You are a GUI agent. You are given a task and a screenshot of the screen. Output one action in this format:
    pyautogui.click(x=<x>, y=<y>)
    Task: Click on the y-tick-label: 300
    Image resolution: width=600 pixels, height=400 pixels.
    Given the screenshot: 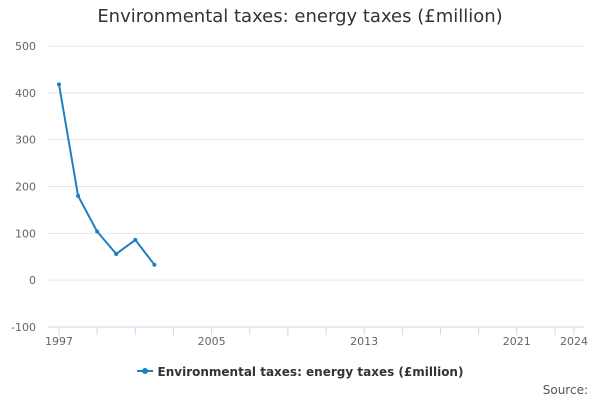 What is the action you would take?
    pyautogui.click(x=25, y=140)
    